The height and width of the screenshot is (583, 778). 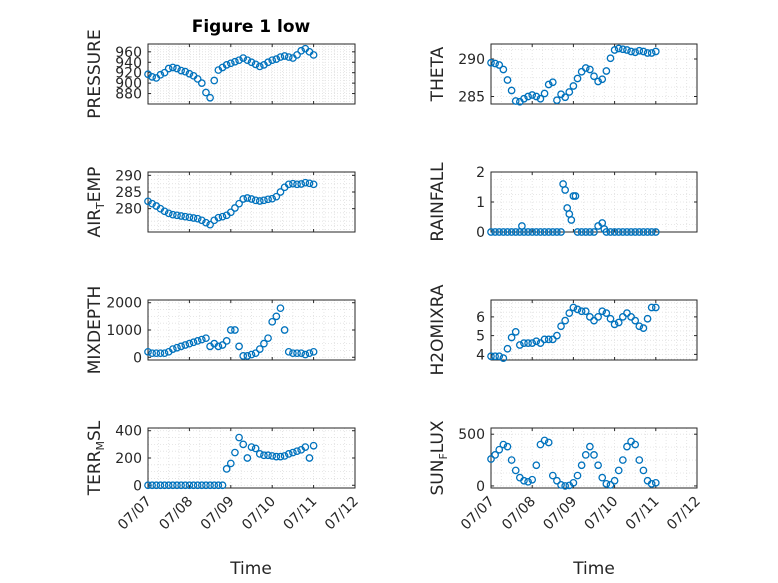 I want to click on y-tick-label: 1, so click(x=480, y=203).